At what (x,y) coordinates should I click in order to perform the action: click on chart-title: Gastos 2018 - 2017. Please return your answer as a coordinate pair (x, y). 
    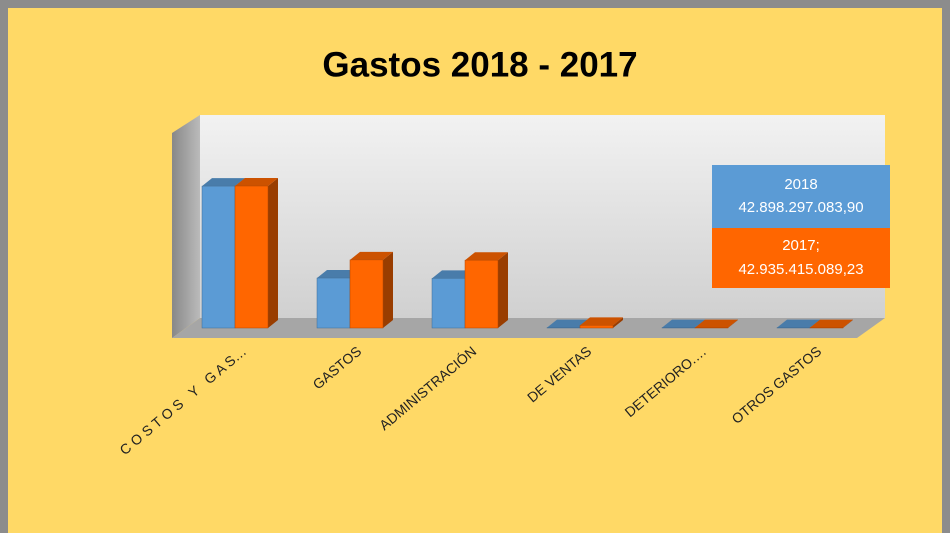
    Looking at the image, I should click on (479, 64).